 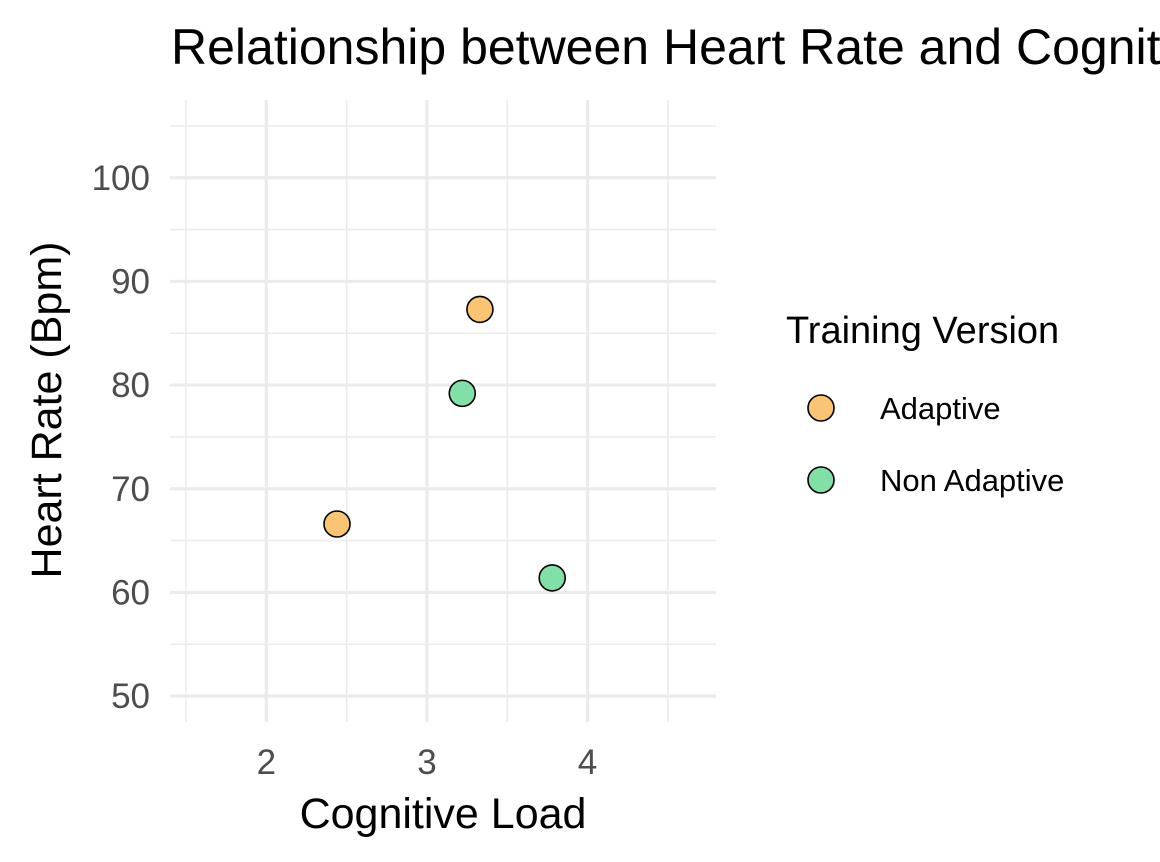 I want to click on x-tick-label: 4, so click(x=587, y=762).